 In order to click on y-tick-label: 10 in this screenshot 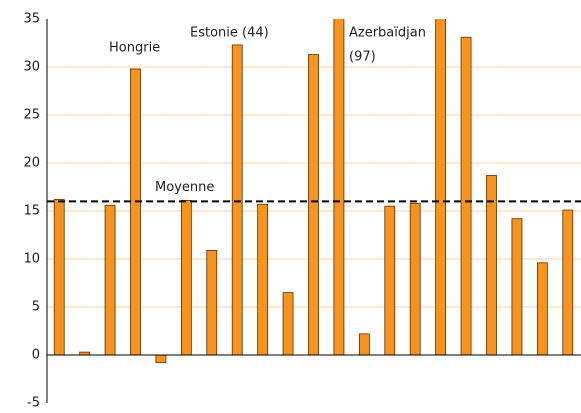, I will do `click(31, 259)`.